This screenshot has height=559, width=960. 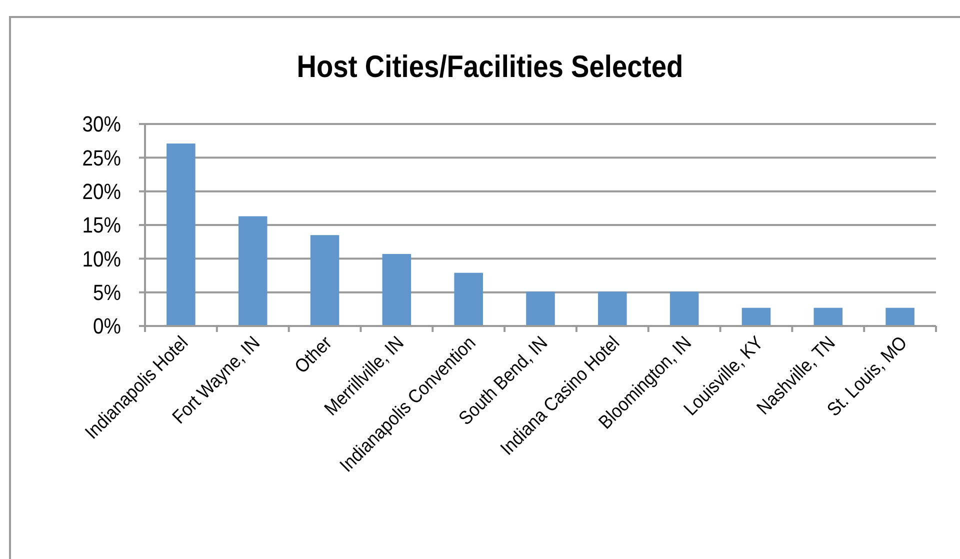 I want to click on y-tick-label: 25%, so click(x=101, y=158).